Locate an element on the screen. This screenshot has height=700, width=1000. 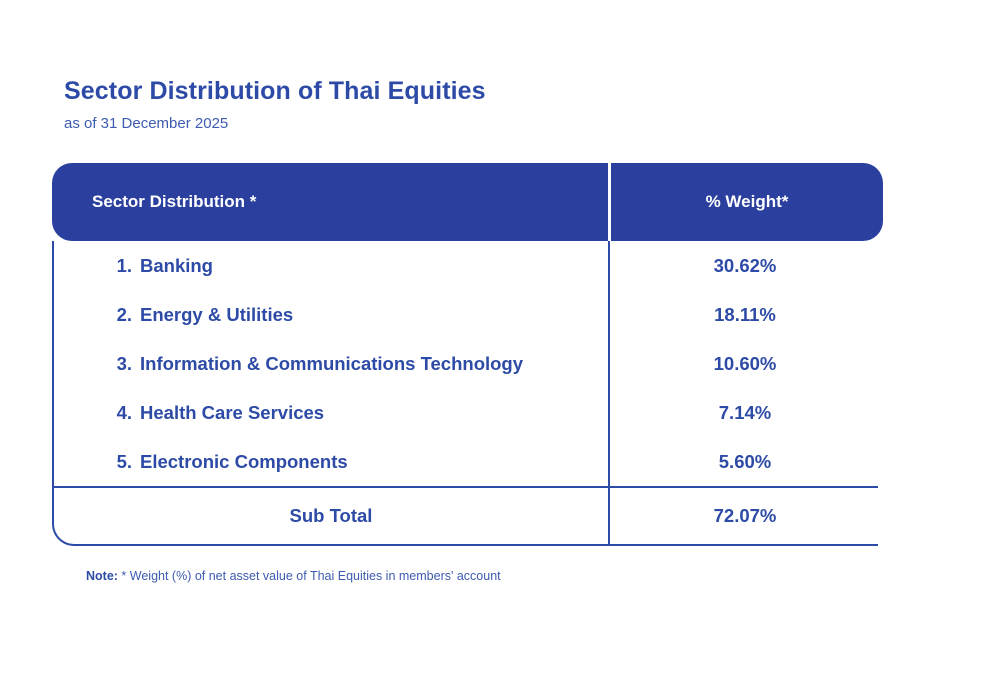
body-column-divider is located at coordinates (609, 392).